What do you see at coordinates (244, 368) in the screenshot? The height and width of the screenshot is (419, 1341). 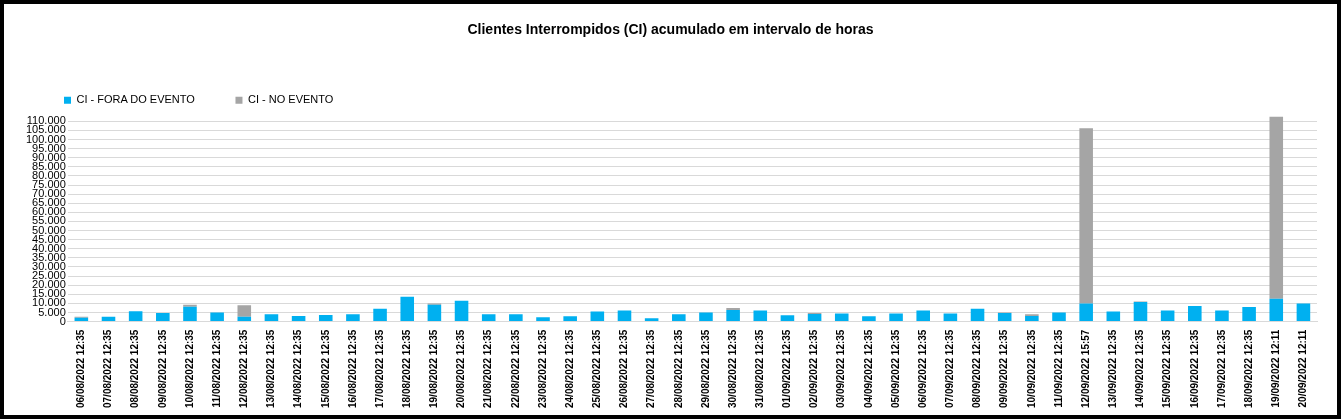 I see `x-tick-label: 12/08/2022 12:35` at bounding box center [244, 368].